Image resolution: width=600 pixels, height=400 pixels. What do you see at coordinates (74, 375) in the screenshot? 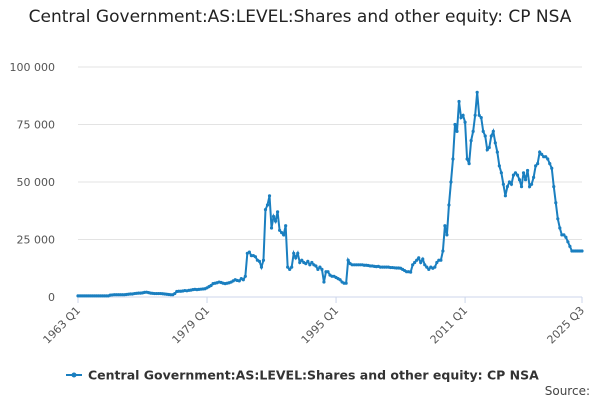
I see `legend-marker` at bounding box center [74, 375].